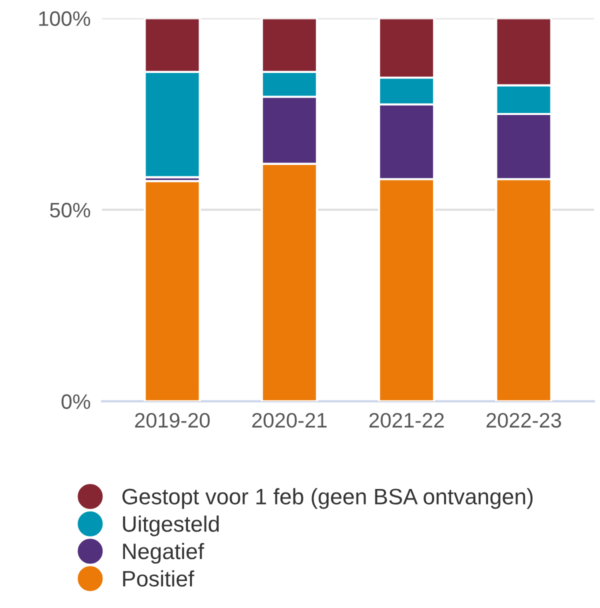  What do you see at coordinates (70, 210) in the screenshot?
I see `y-tick-label: 50%` at bounding box center [70, 210].